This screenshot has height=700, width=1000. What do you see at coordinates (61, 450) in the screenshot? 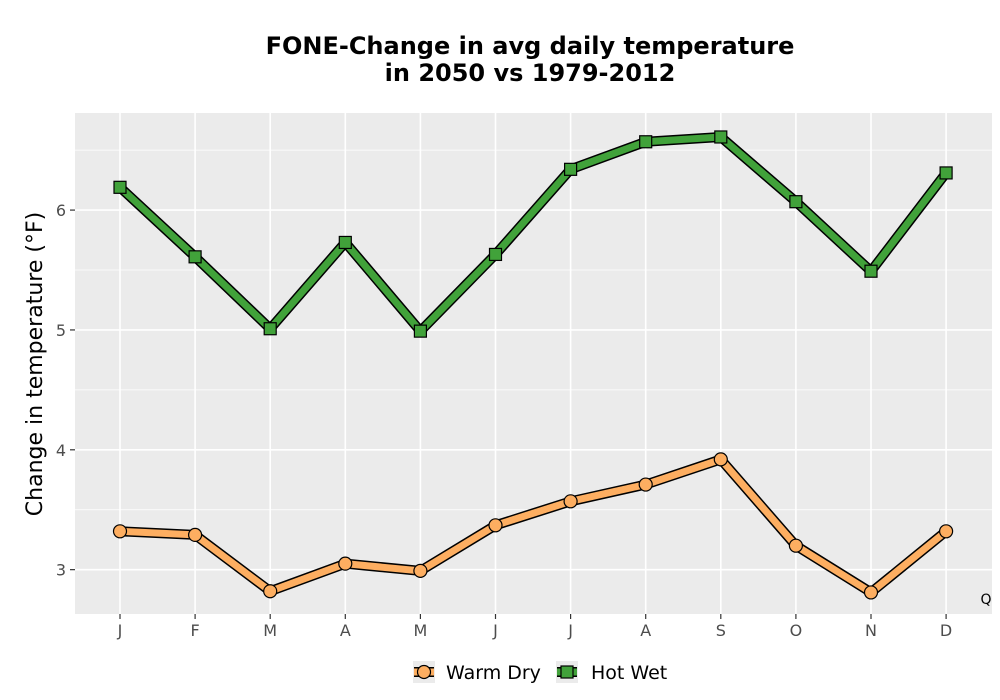
I see `y-tick-label: 4` at bounding box center [61, 450].